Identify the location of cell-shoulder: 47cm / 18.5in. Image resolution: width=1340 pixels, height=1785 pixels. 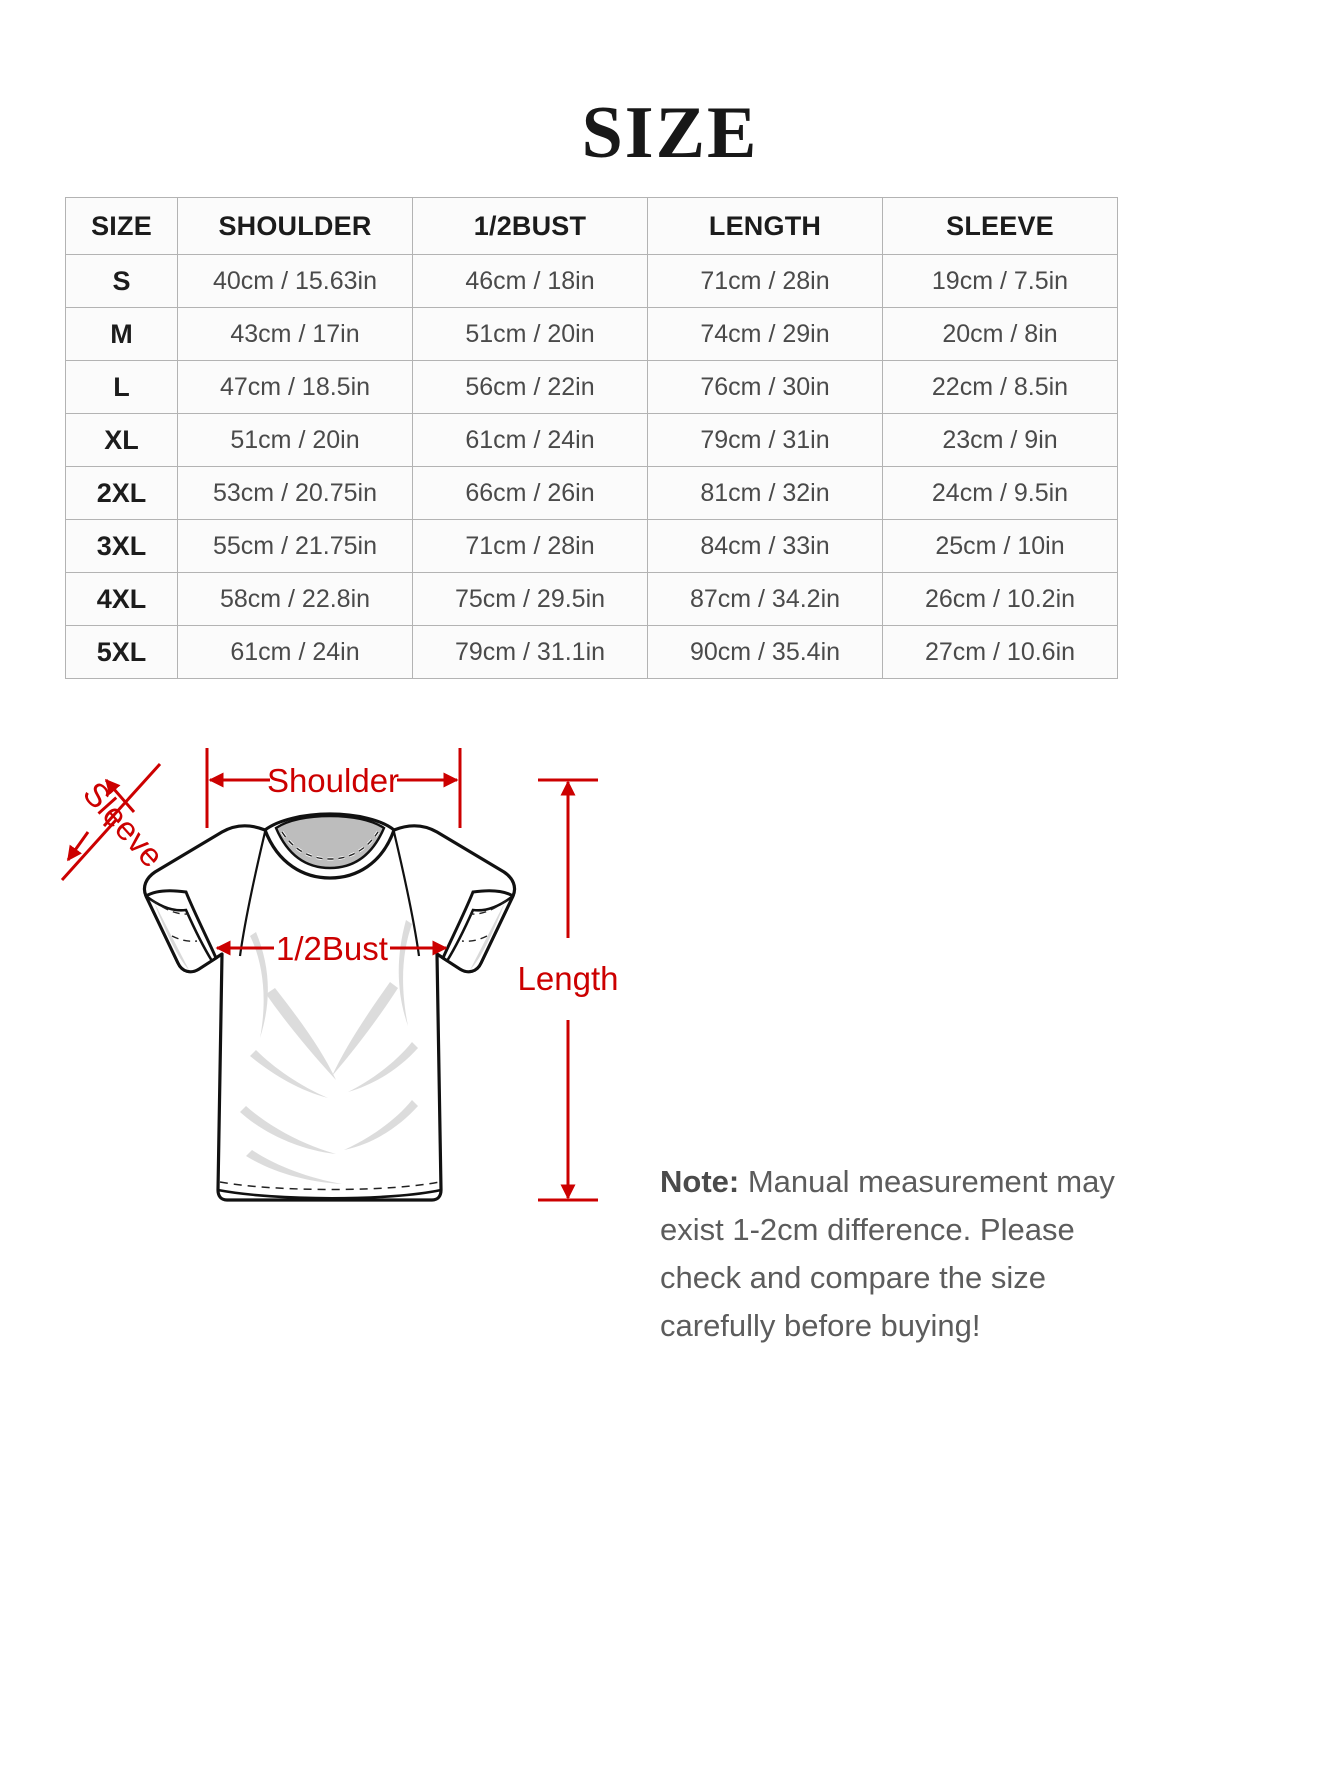
(295, 387).